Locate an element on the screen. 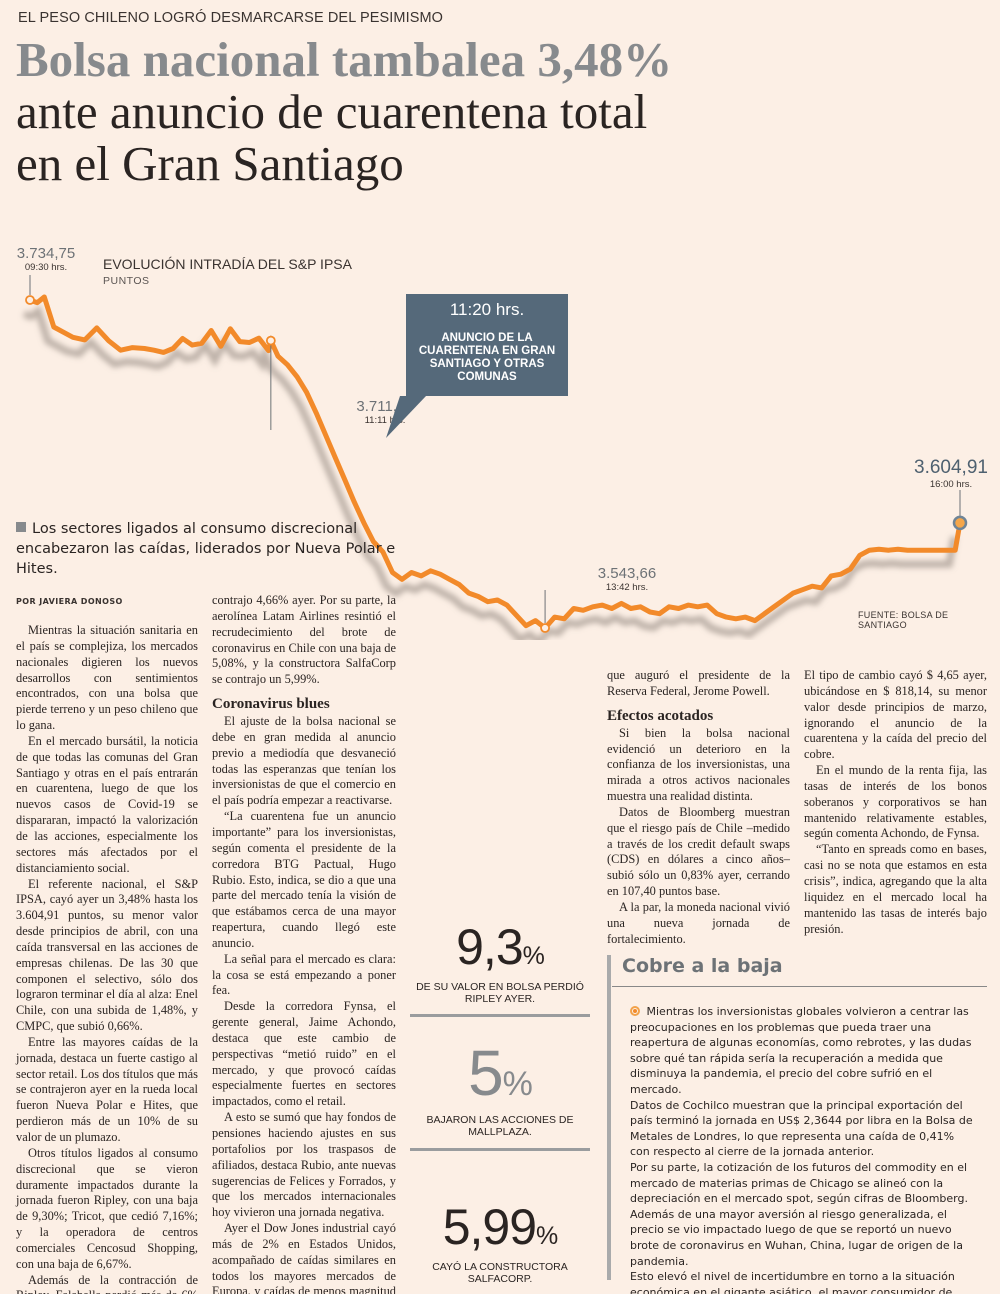 This screenshot has width=1000, height=1294. annotation-low: 3.543,66 13:42 hrs. is located at coordinates (627, 579).